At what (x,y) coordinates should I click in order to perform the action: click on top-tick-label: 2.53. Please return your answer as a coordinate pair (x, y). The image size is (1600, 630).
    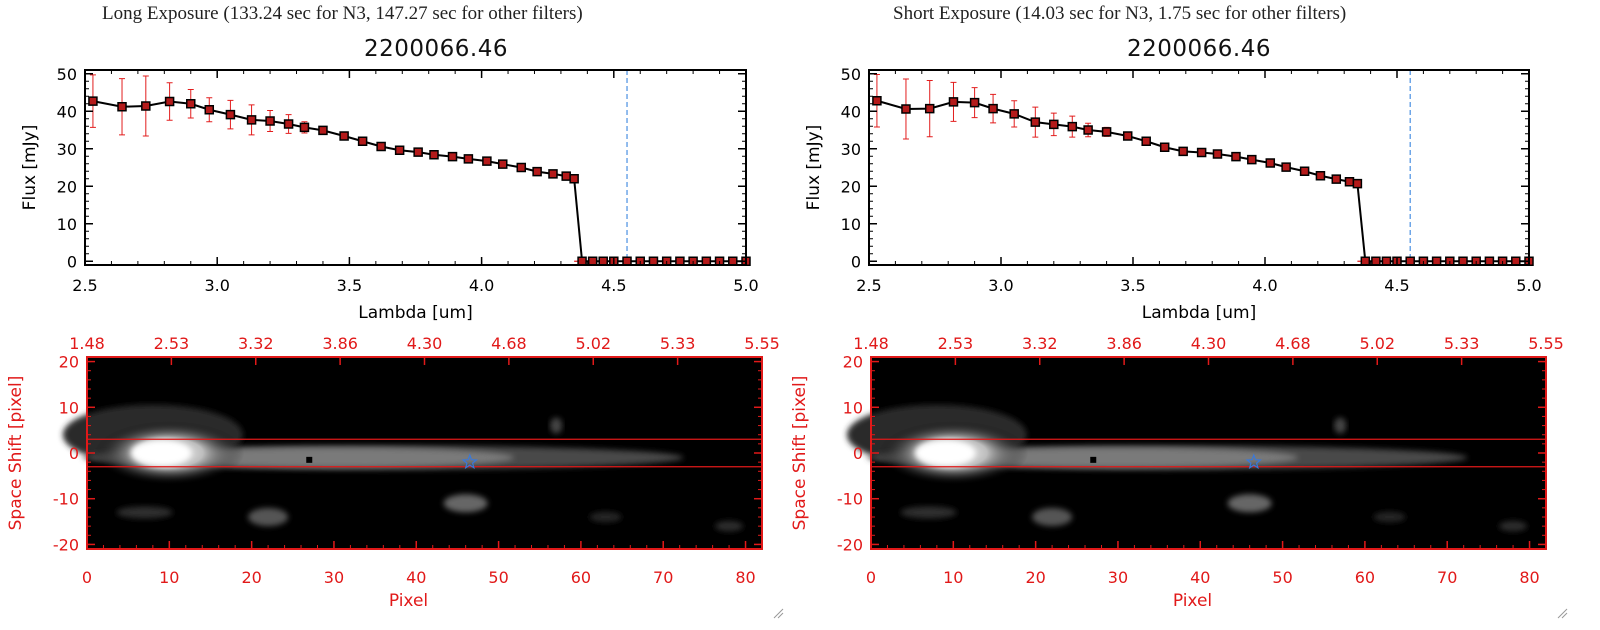
    Looking at the image, I should click on (956, 343).